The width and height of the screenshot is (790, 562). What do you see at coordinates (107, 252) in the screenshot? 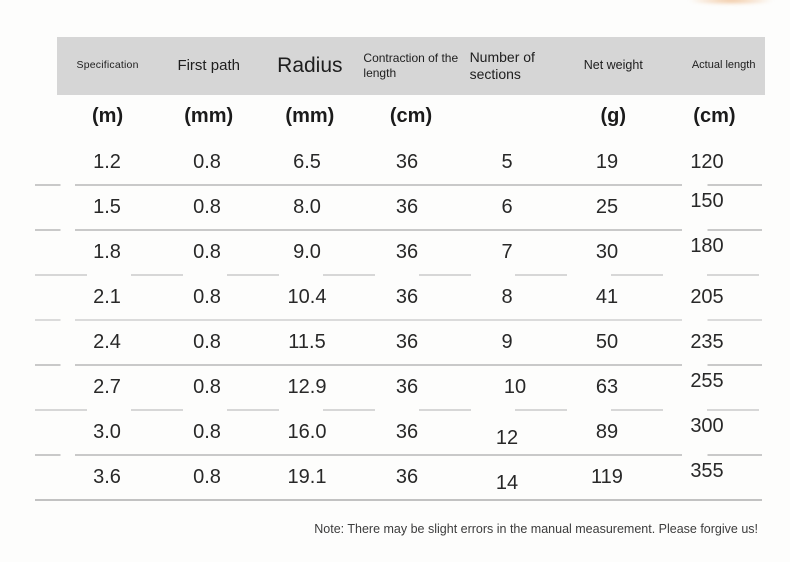
I see `cell: 1.8` at bounding box center [107, 252].